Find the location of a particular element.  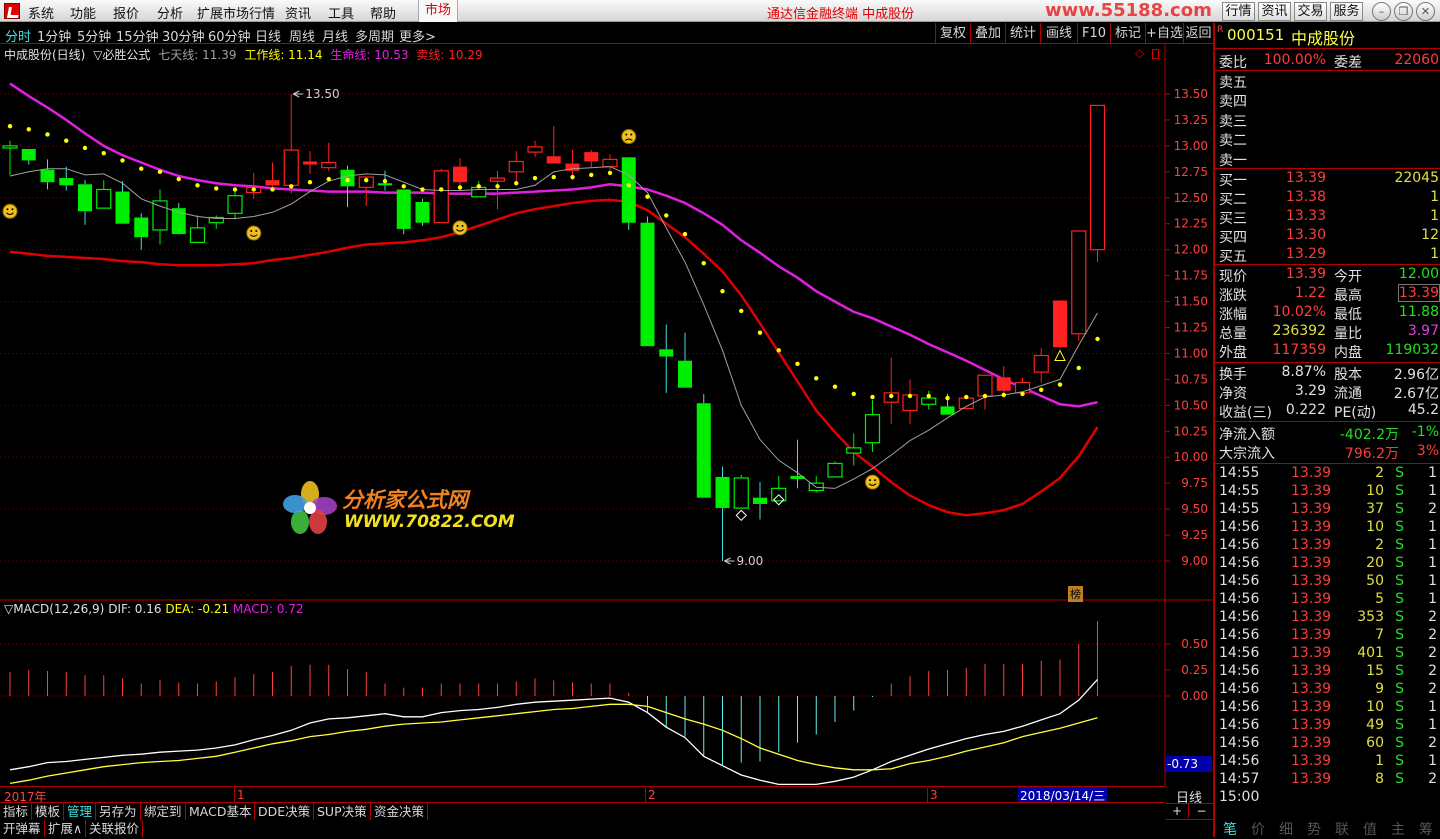

trade-button: 交易 is located at coordinates (1310, 11).